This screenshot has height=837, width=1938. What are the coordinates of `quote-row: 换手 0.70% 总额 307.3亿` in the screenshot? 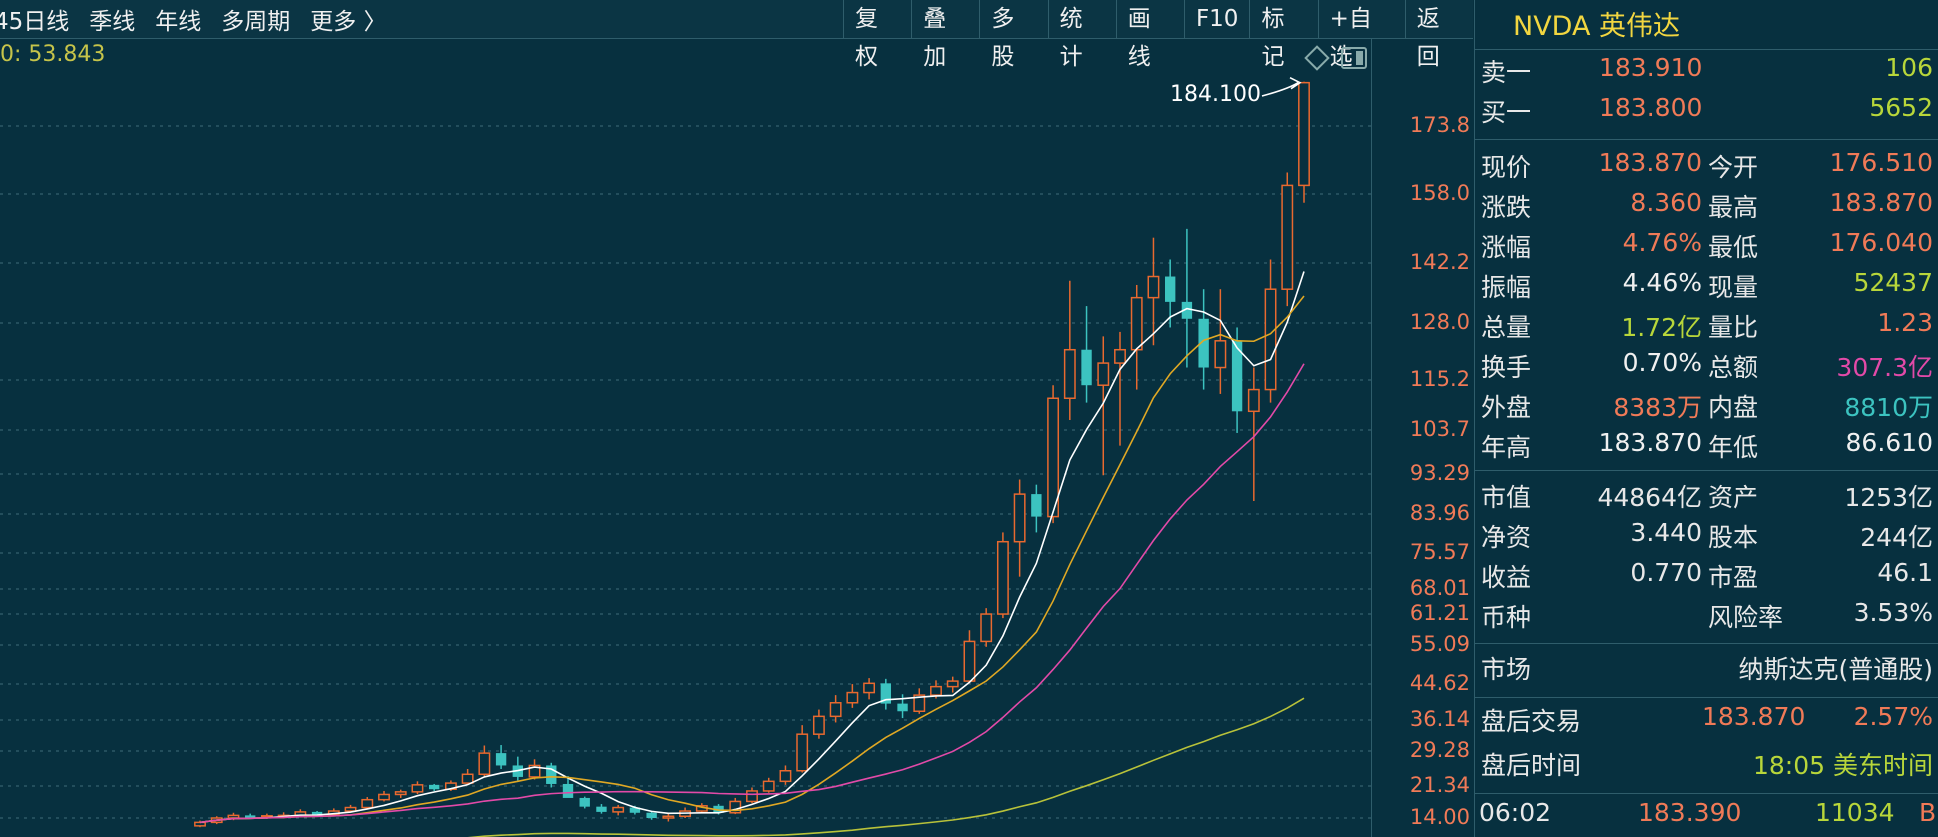 It's located at (1706, 367).